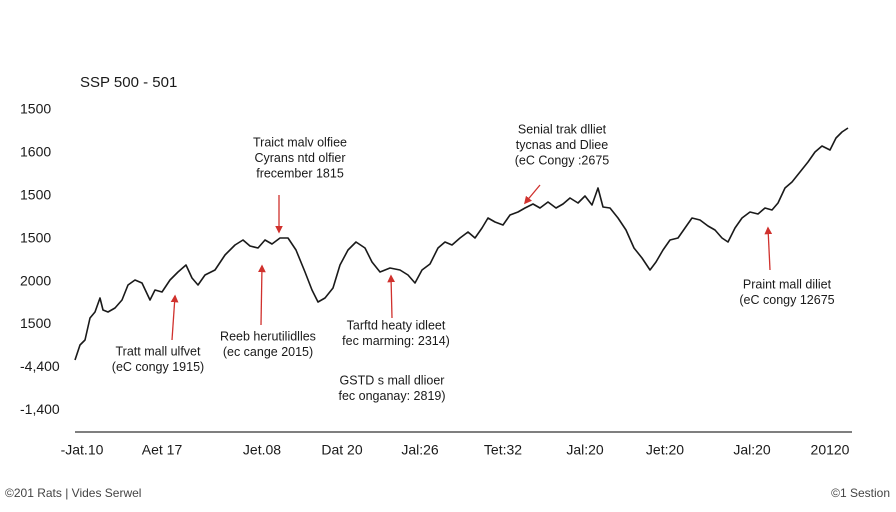 This screenshot has height=512, width=896. I want to click on annotation-text: Cyrans ntd olfier, so click(299, 158).